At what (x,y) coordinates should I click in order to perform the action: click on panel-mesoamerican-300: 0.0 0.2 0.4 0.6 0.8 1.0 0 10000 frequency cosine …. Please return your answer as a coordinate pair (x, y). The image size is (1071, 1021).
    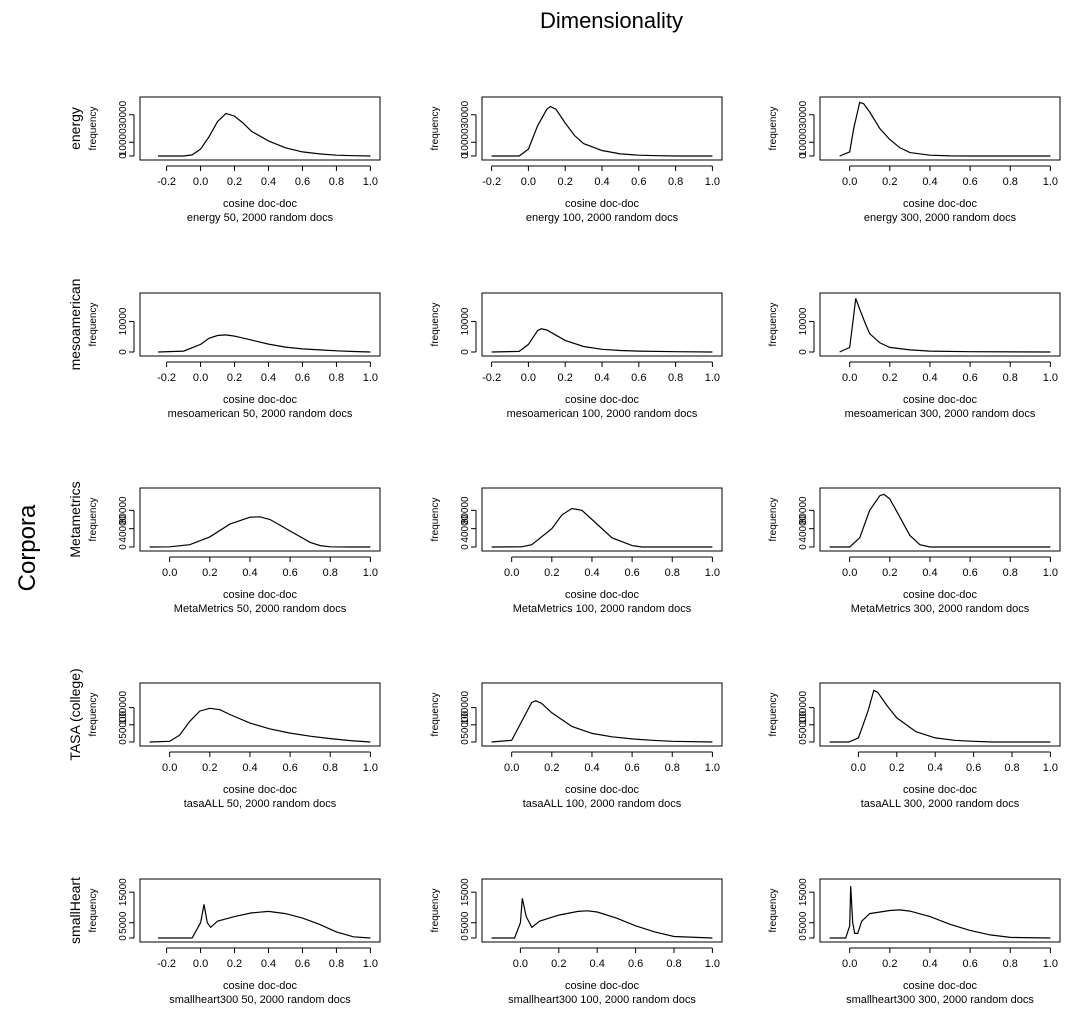
    Looking at the image, I should click on (914, 356).